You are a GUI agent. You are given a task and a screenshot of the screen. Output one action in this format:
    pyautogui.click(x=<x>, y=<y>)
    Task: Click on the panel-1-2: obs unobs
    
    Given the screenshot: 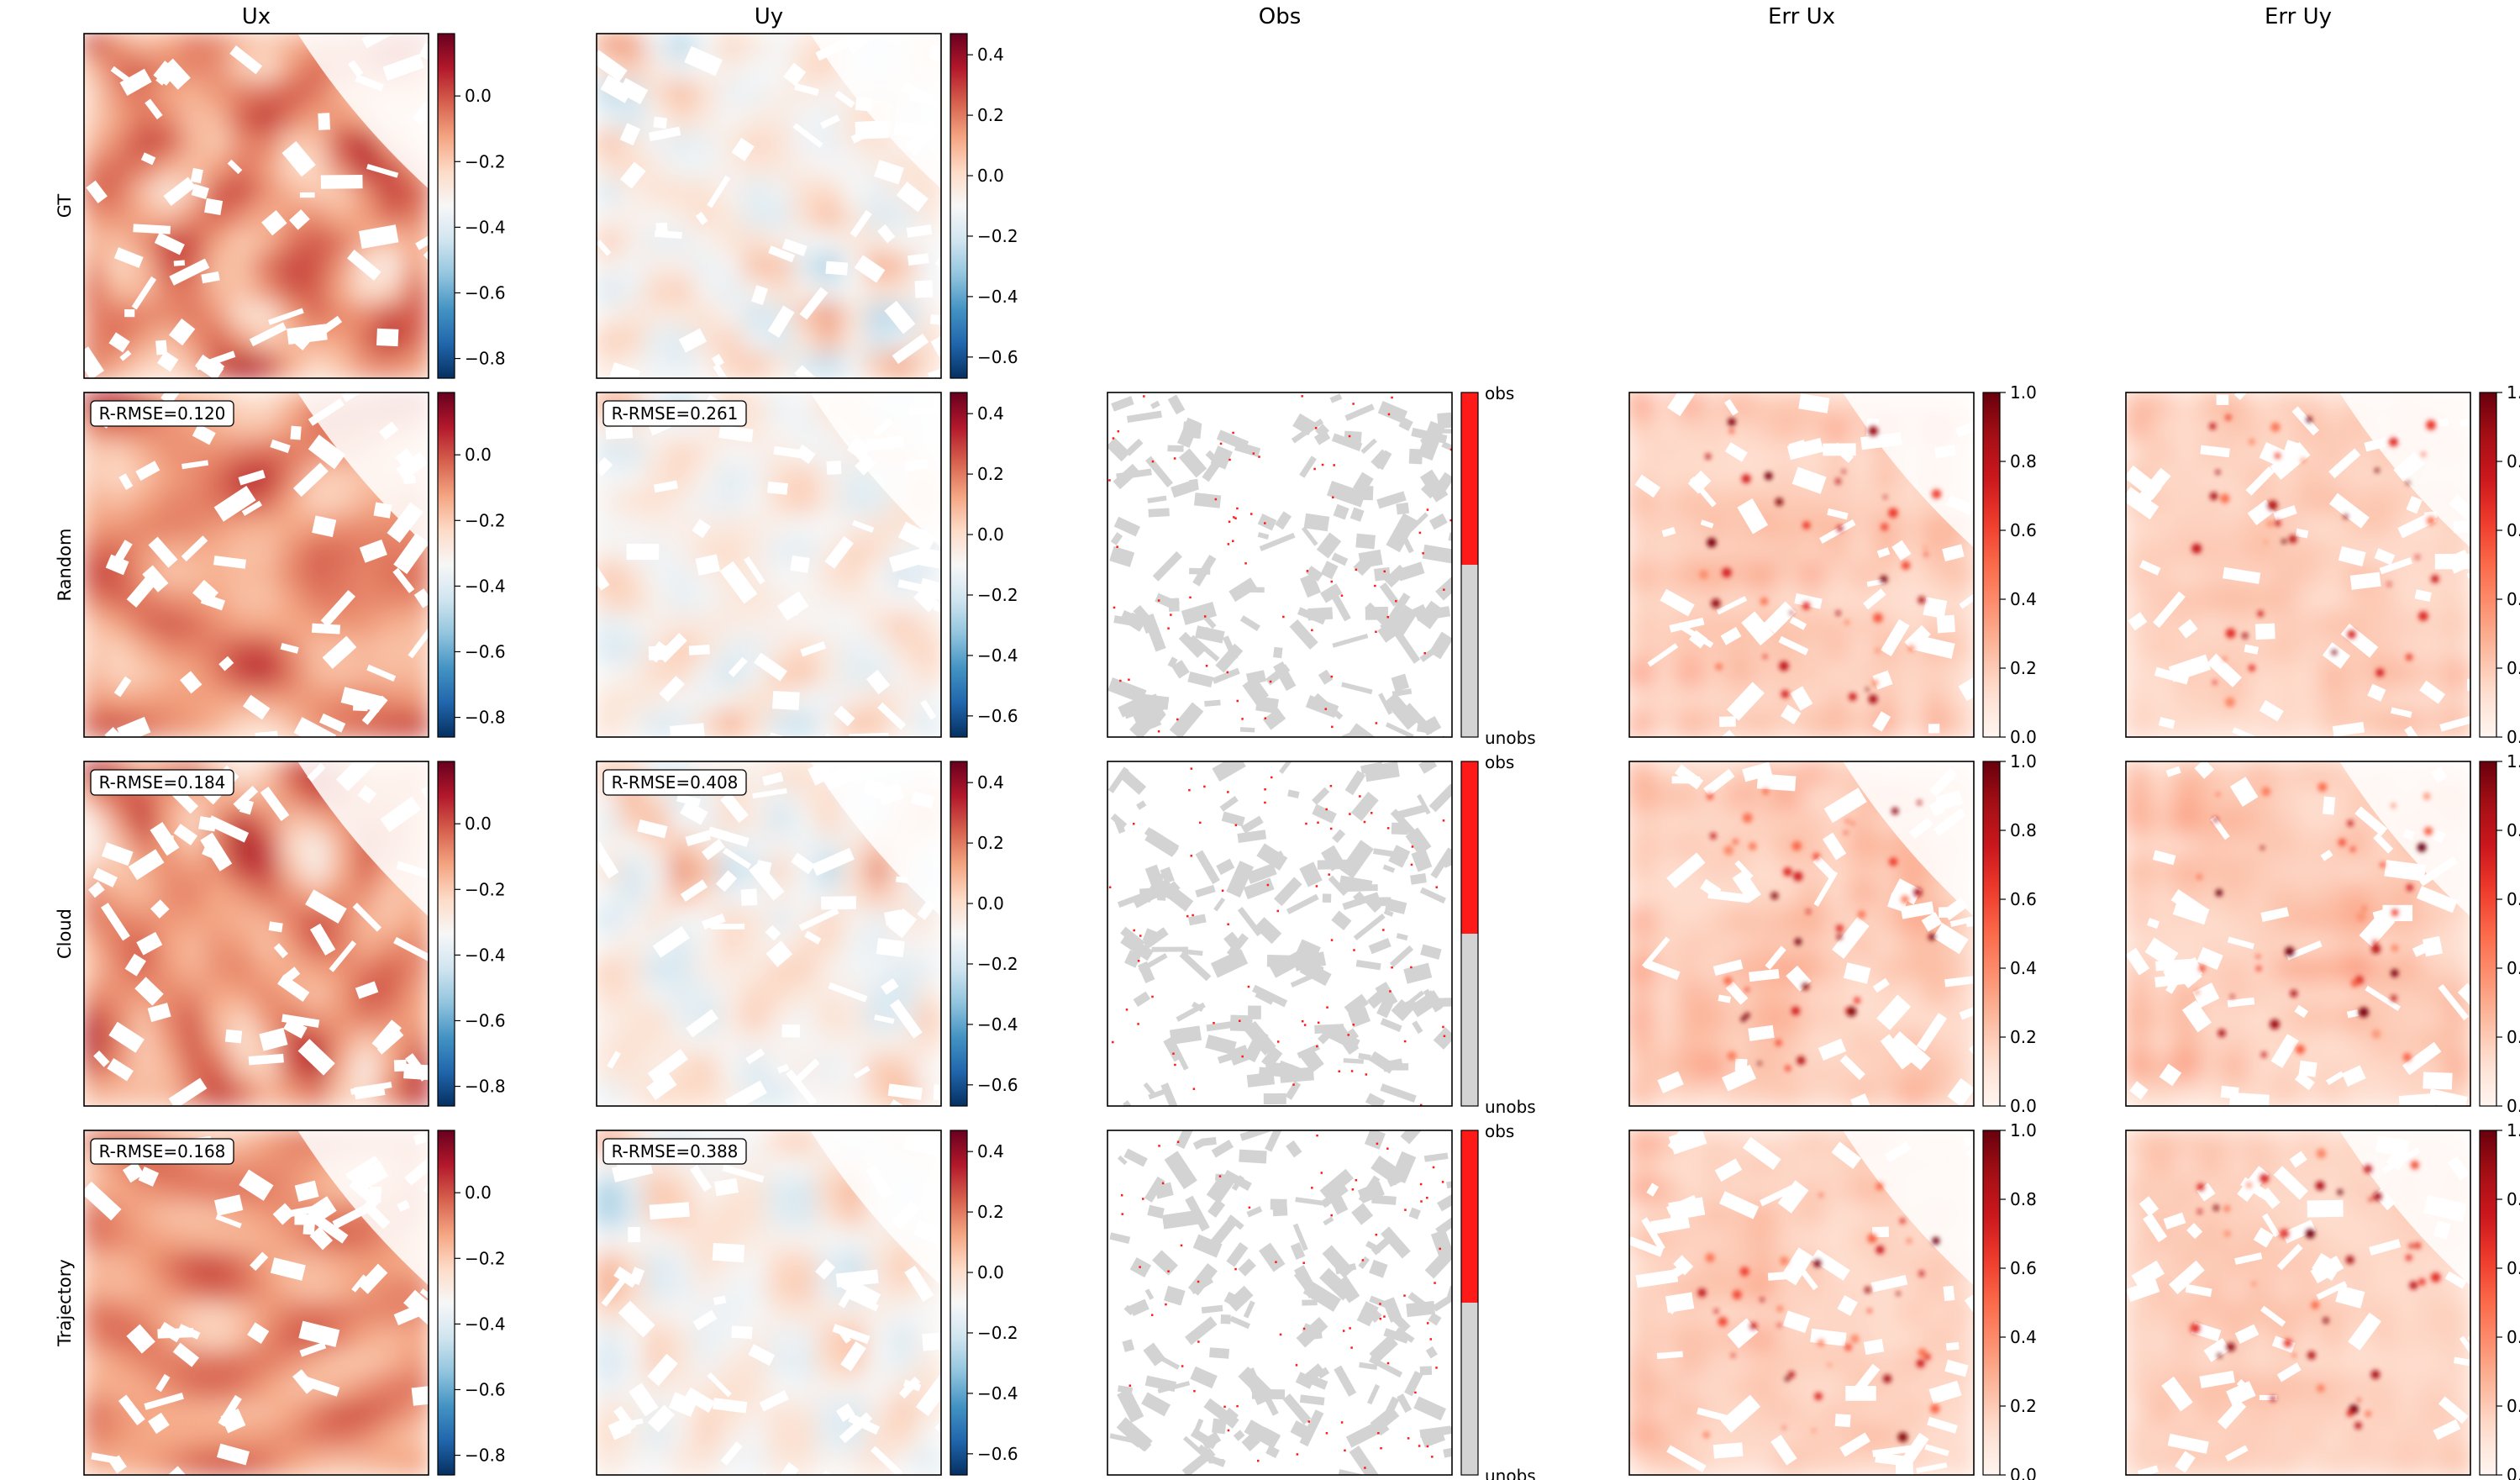 What is the action you would take?
    pyautogui.click(x=1321, y=565)
    